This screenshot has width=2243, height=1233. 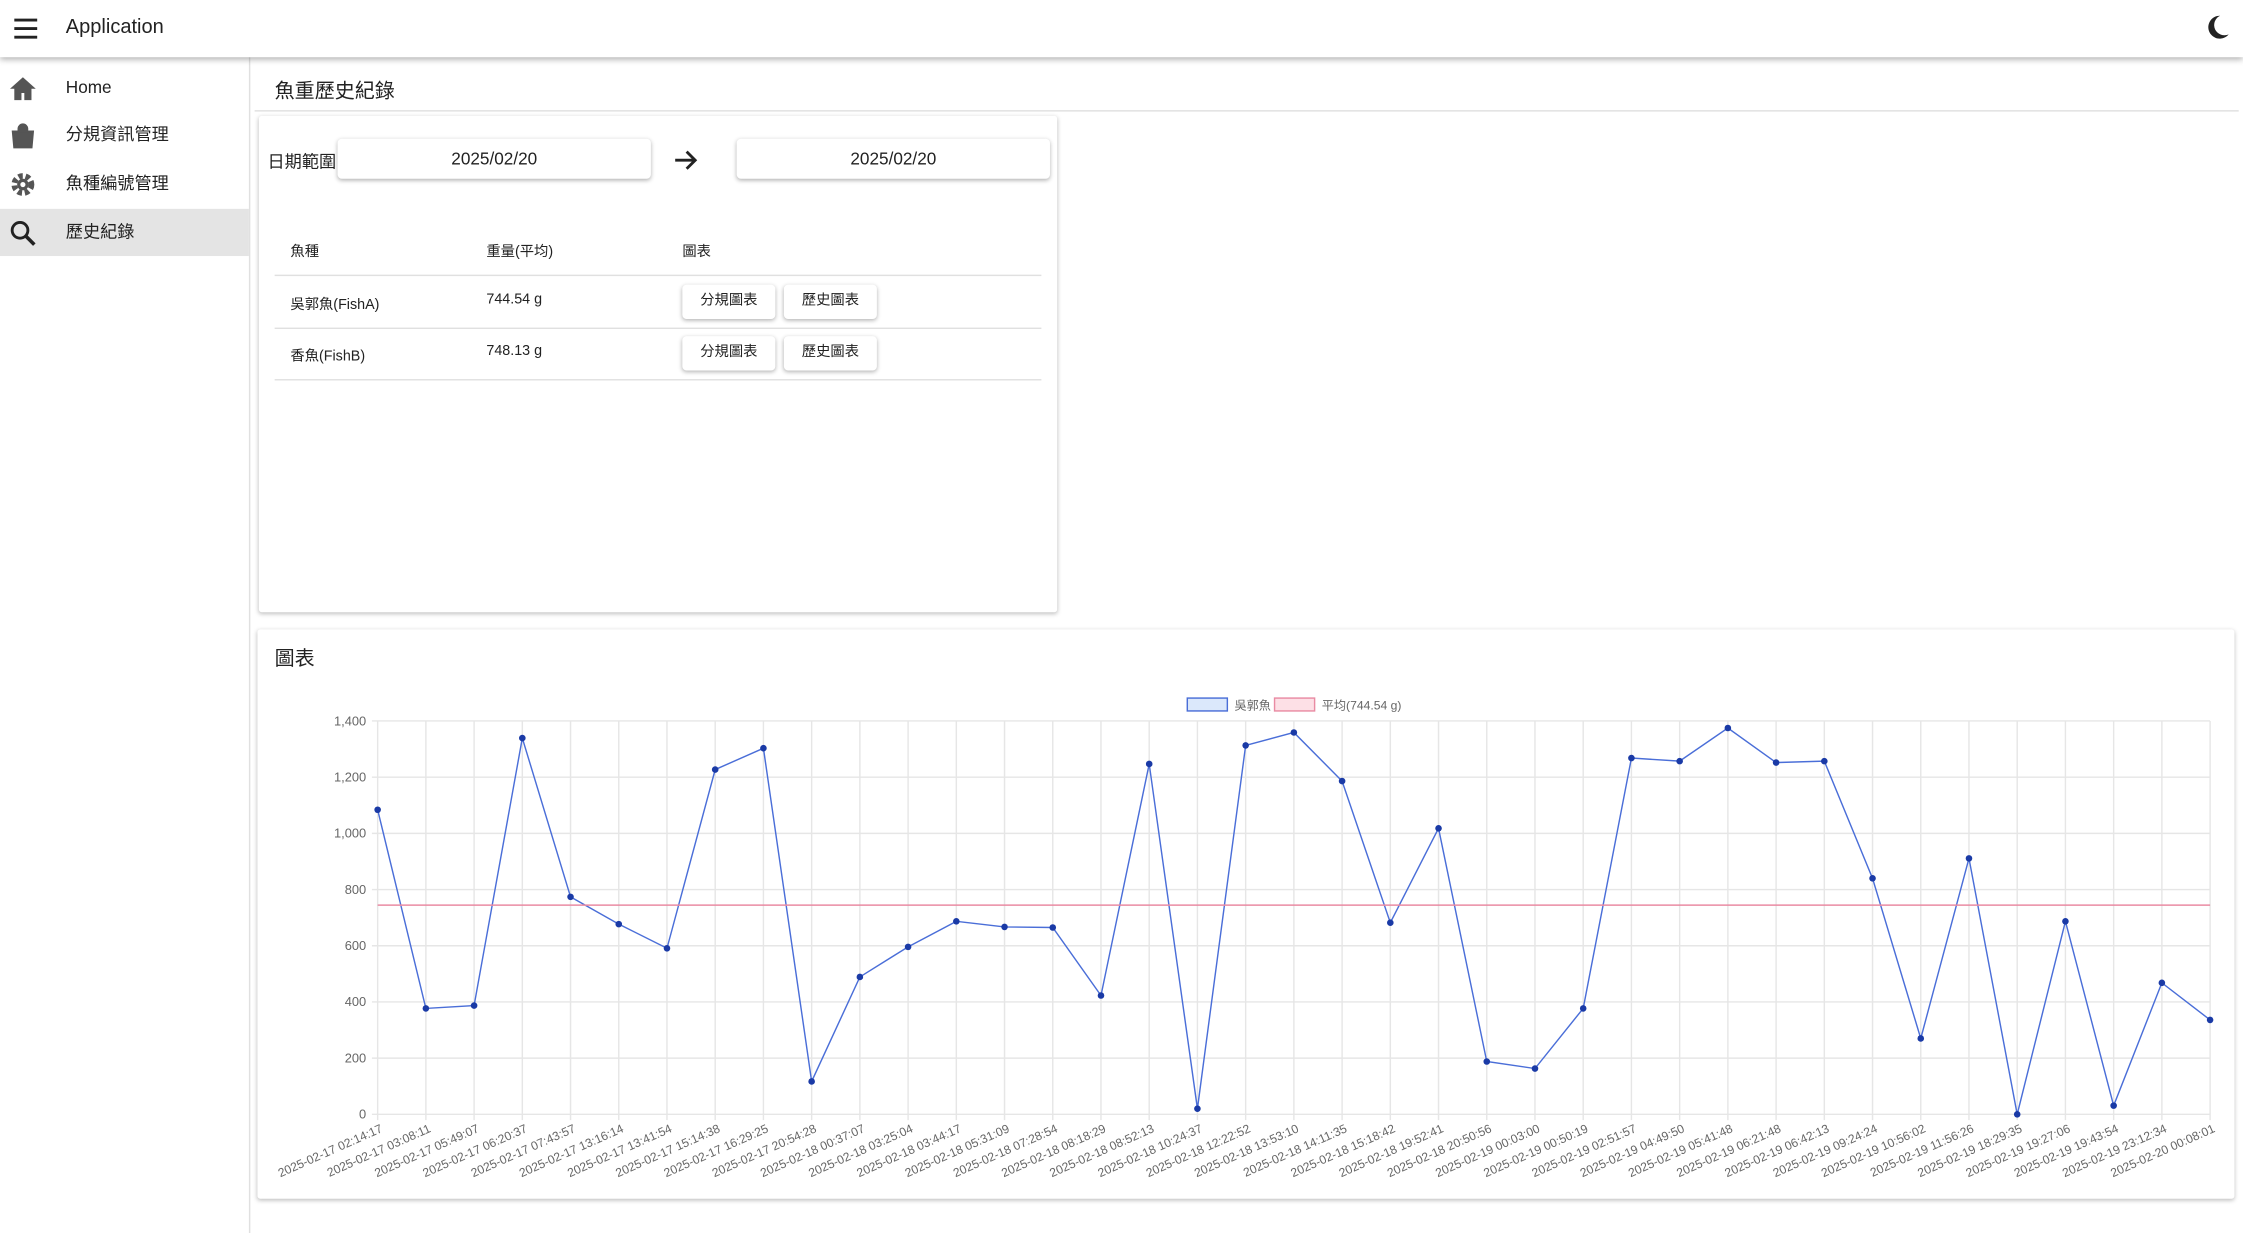 I want to click on y-tick-label: 1,200, so click(x=350, y=776).